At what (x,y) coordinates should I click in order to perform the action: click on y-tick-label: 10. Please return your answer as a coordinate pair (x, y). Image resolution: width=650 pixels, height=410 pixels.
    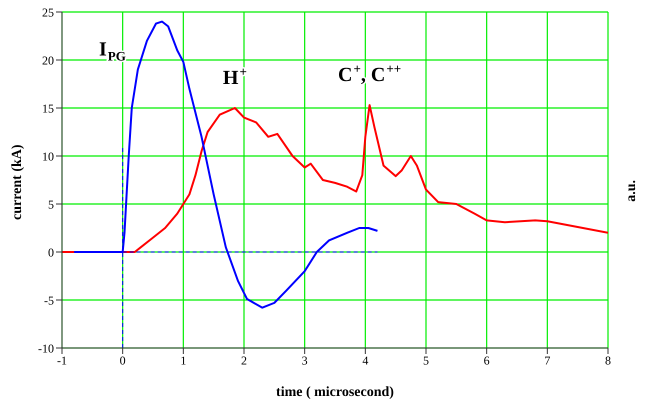
    Looking at the image, I should click on (48, 156).